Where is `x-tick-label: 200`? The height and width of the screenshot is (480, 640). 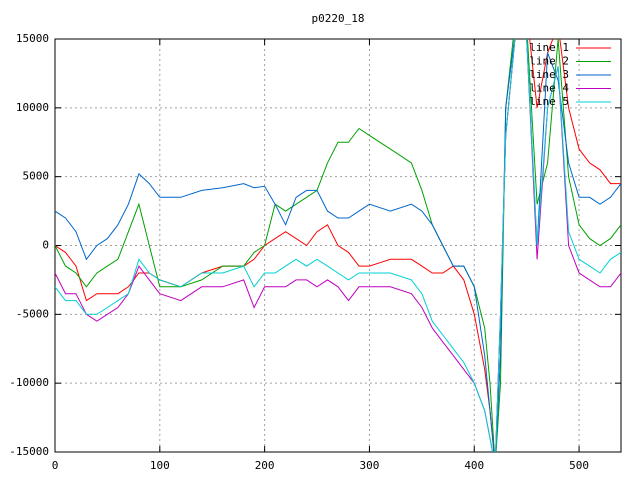
x-tick-label: 200 is located at coordinates (265, 465).